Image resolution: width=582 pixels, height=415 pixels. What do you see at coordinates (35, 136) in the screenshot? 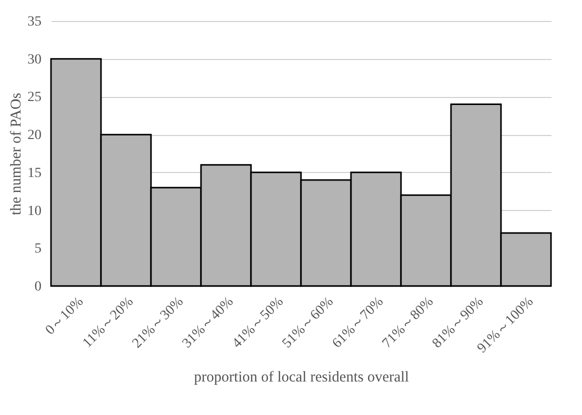
I see `y-tick-label: 20` at bounding box center [35, 136].